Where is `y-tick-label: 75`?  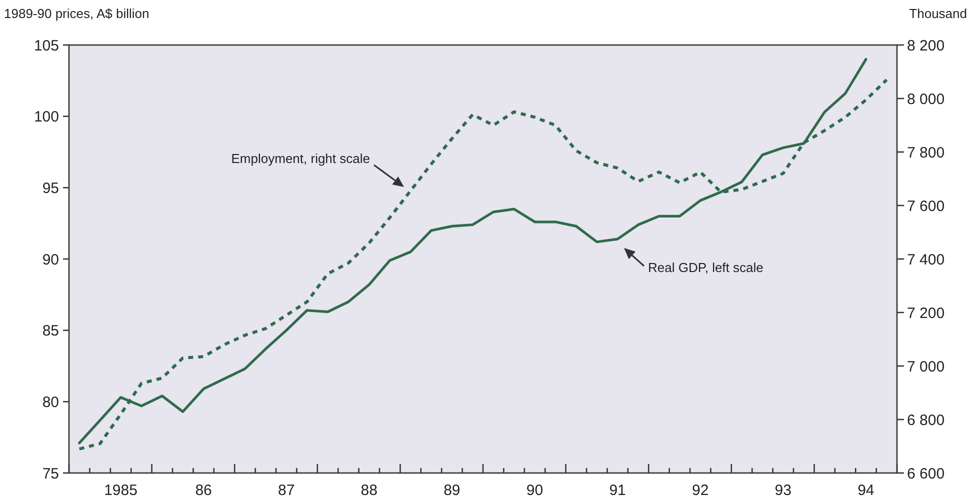 y-tick-label: 75 is located at coordinates (50, 473).